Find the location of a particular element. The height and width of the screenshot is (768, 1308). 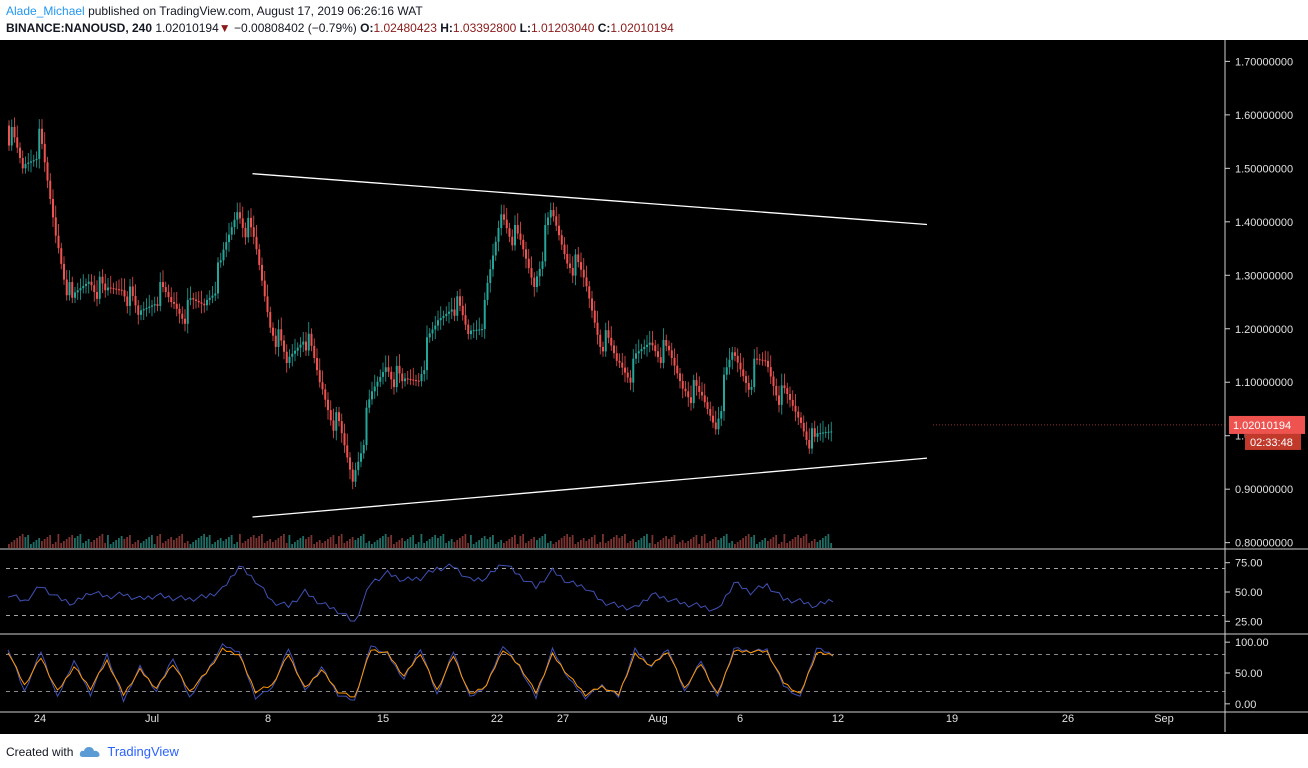

trendline-resistance is located at coordinates (590, 199).